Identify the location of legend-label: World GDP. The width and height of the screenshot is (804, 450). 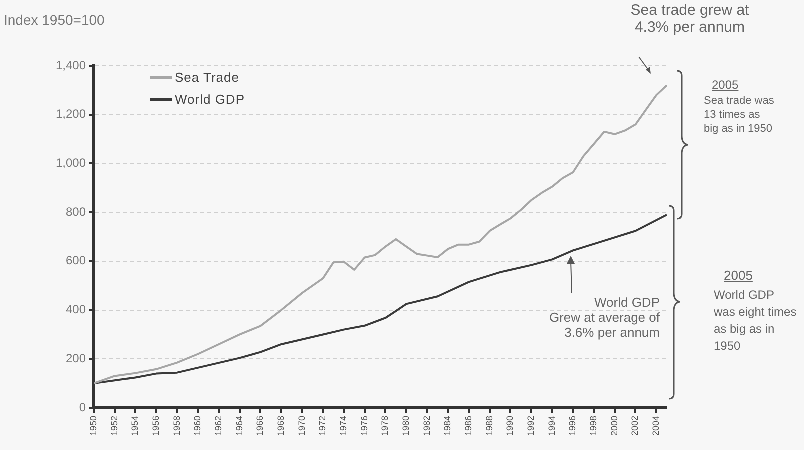
(210, 99).